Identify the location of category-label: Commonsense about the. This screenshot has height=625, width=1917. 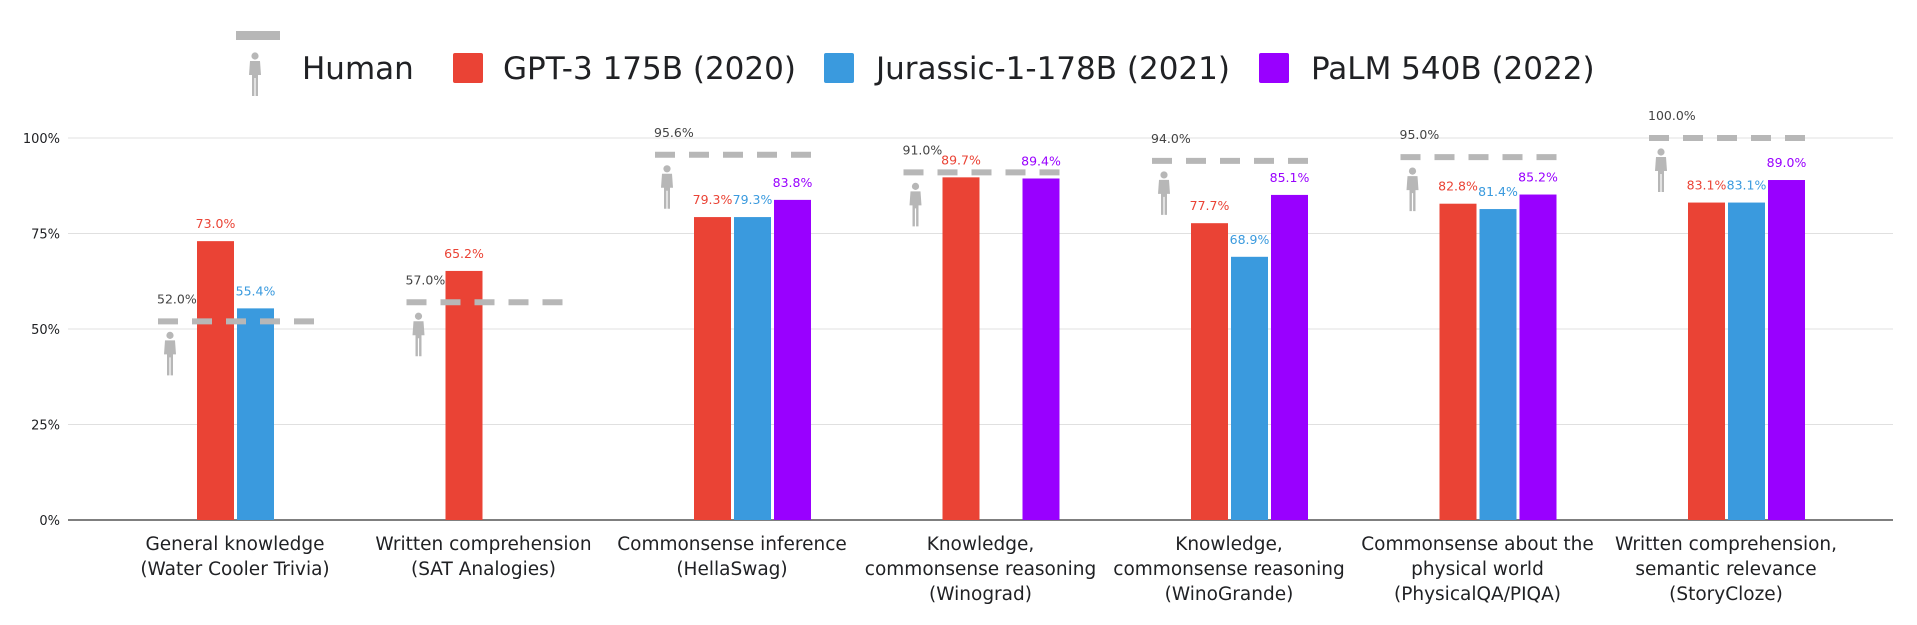
(1477, 544).